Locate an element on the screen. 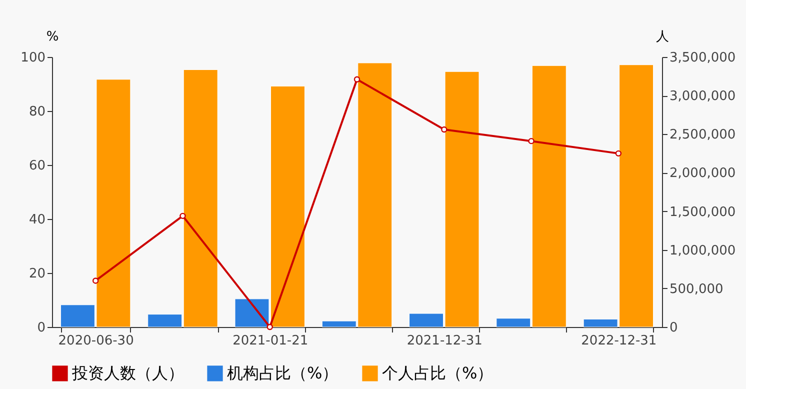  y2-tick-label: 1,000,000 is located at coordinates (703, 250).